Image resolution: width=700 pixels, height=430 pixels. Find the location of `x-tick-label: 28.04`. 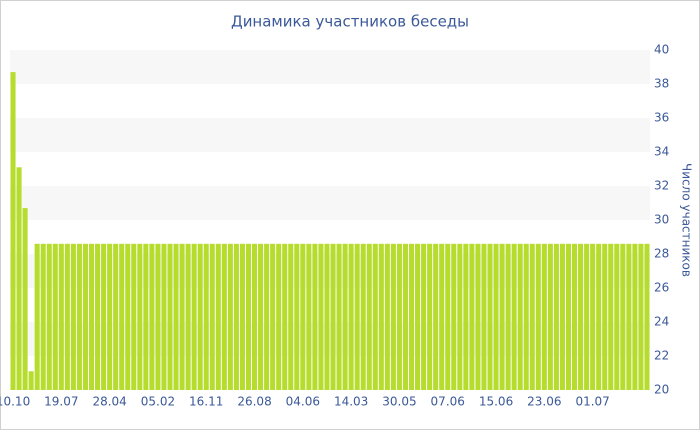

x-tick-label: 28.04 is located at coordinates (109, 402).